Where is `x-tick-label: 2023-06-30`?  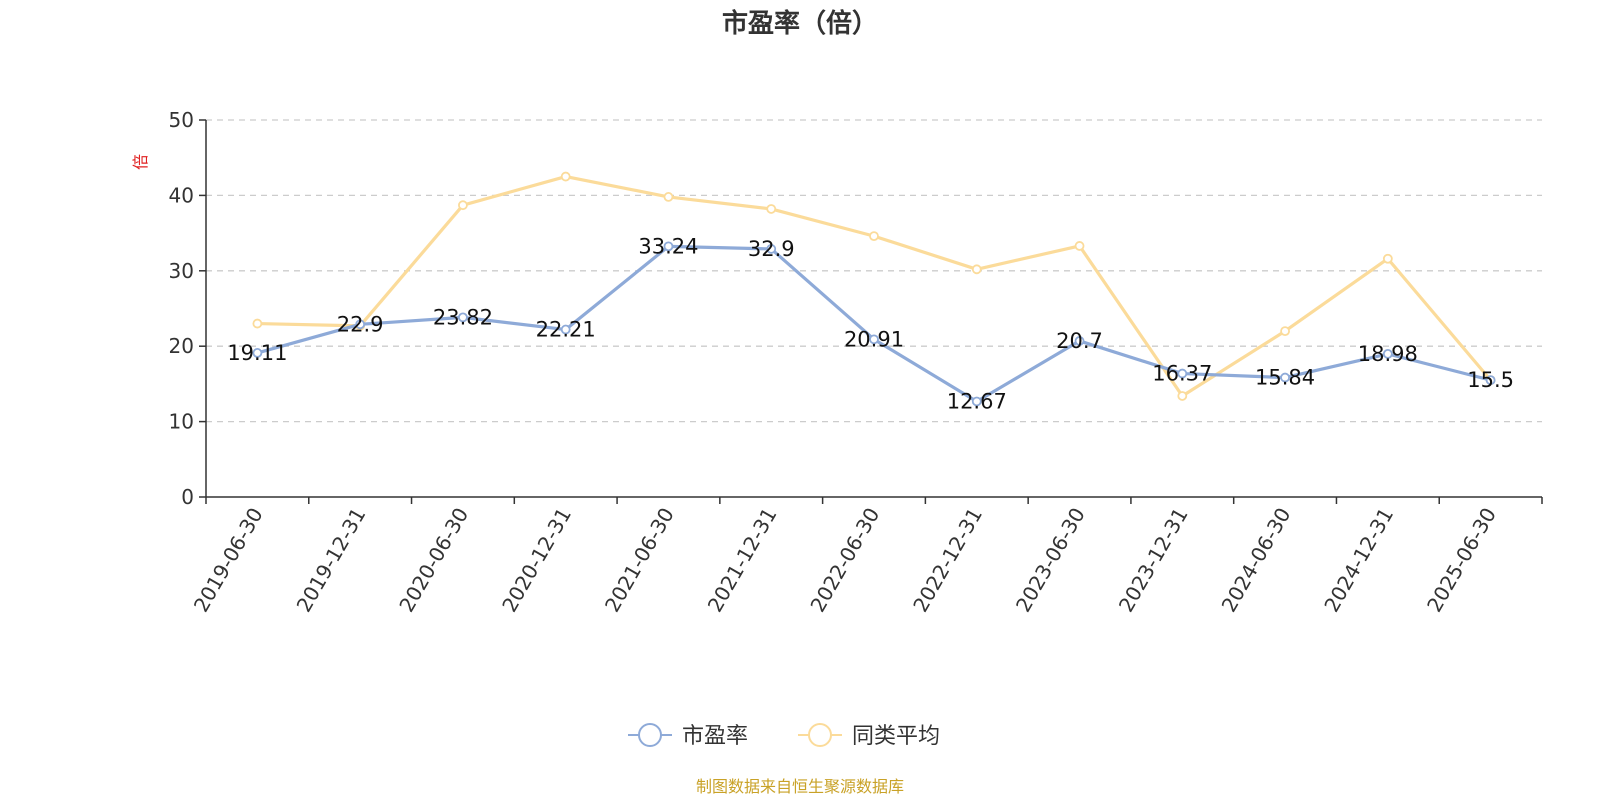
x-tick-label: 2023-06-30 is located at coordinates (1050, 560).